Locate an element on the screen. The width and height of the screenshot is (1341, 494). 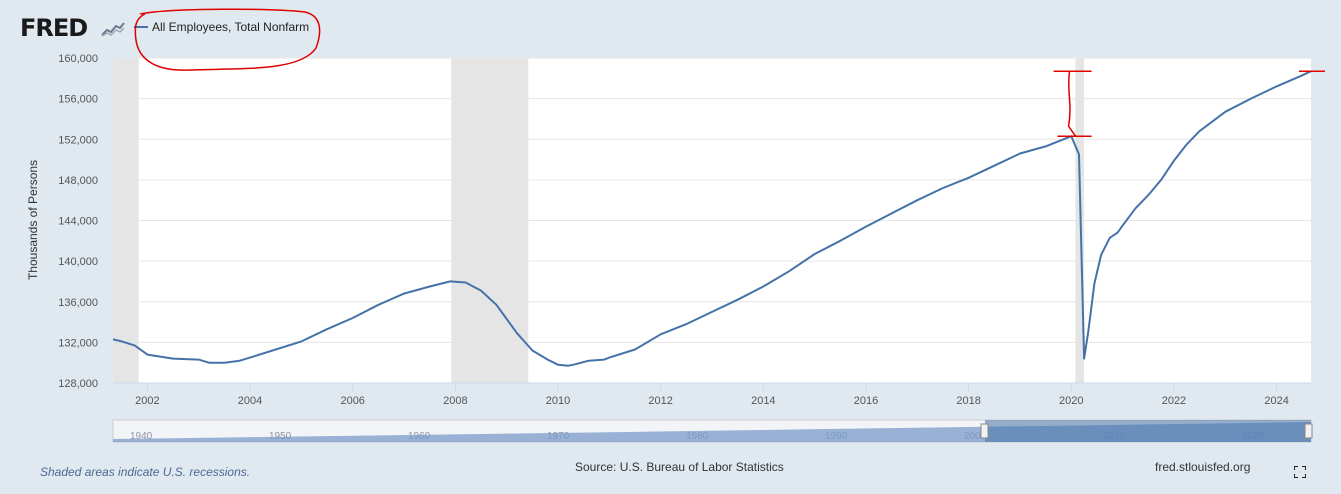
x-tick-label: 2010 is located at coordinates (558, 401).